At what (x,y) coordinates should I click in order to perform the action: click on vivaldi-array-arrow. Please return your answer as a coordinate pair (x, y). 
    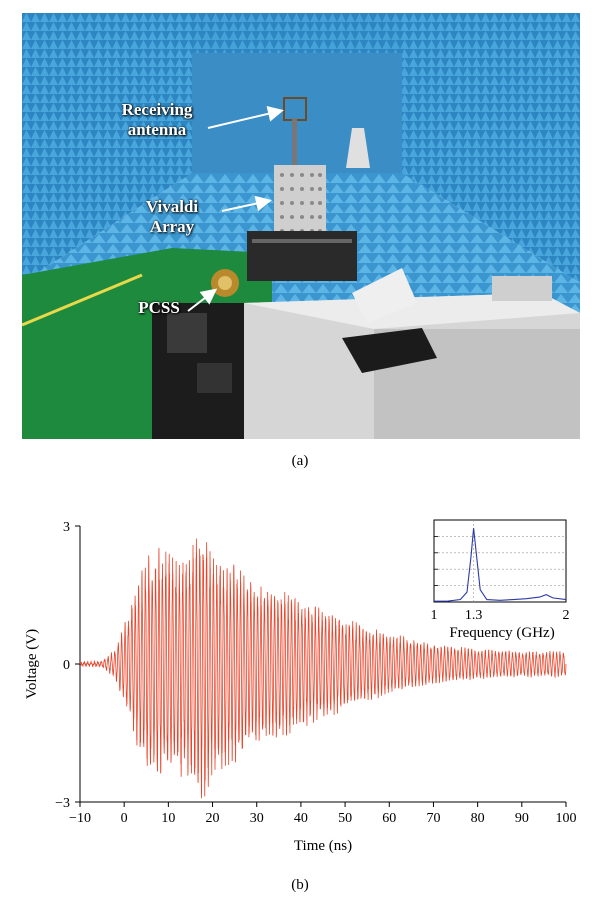
    Looking at the image, I should click on (246, 203).